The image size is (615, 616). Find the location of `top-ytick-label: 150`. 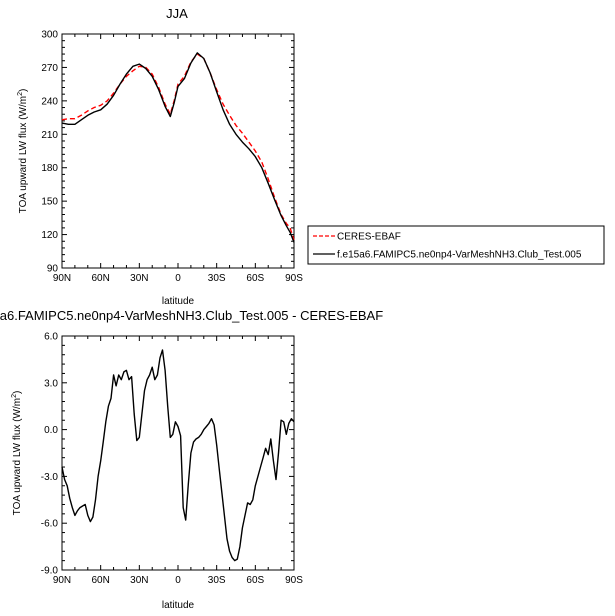

top-ytick-label: 150 is located at coordinates (49, 202).